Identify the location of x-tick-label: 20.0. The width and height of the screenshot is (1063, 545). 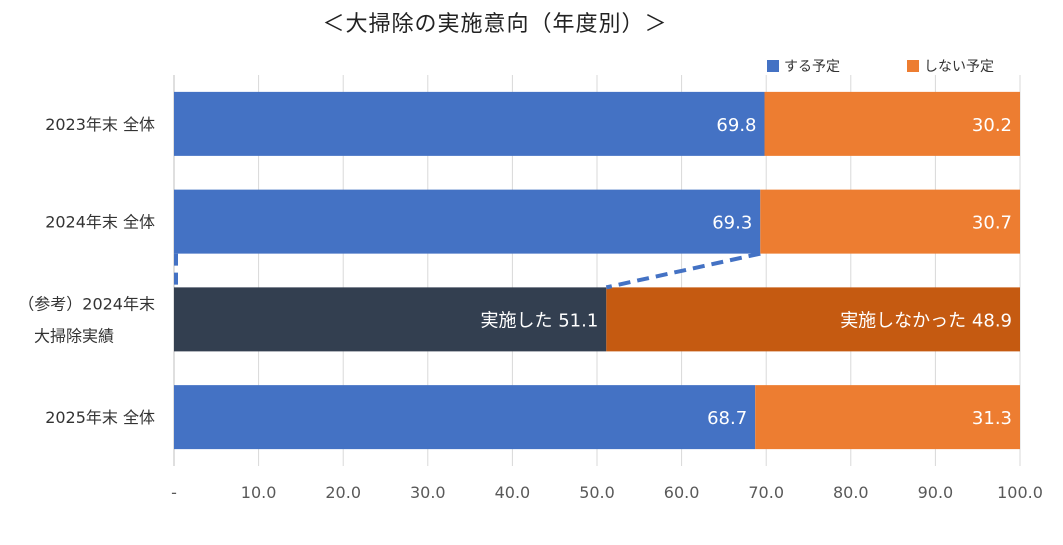
(343, 492).